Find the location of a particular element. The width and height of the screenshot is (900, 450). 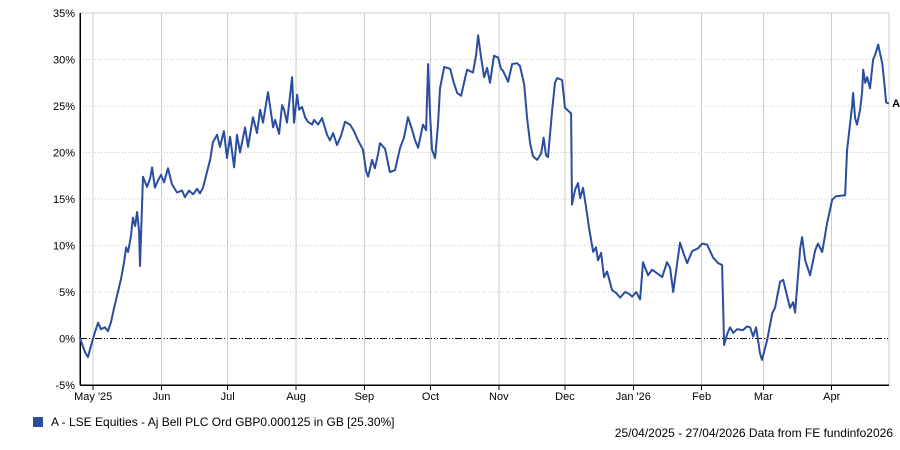

y-axis-label: 5% is located at coordinates (67, 293).